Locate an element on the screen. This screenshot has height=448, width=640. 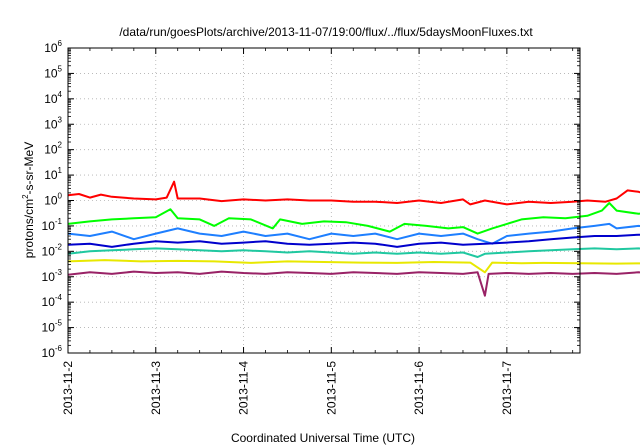
y-tick-label: 10⁻⁴ is located at coordinates (52, 301).